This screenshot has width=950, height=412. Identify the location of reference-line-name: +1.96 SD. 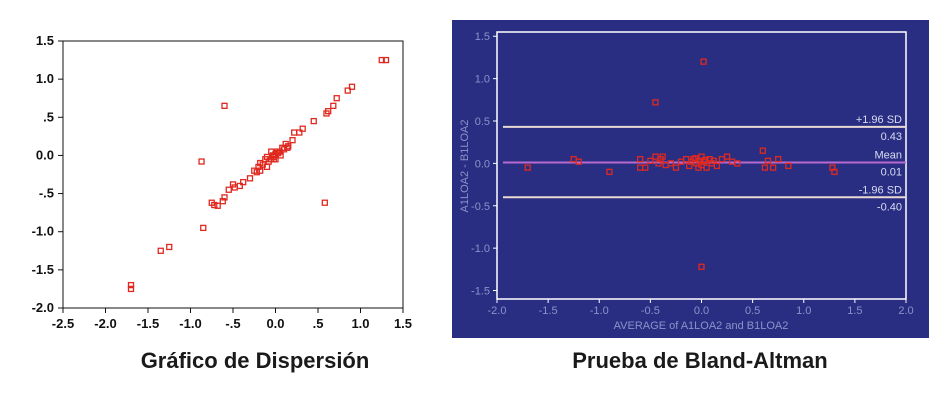
(879, 120).